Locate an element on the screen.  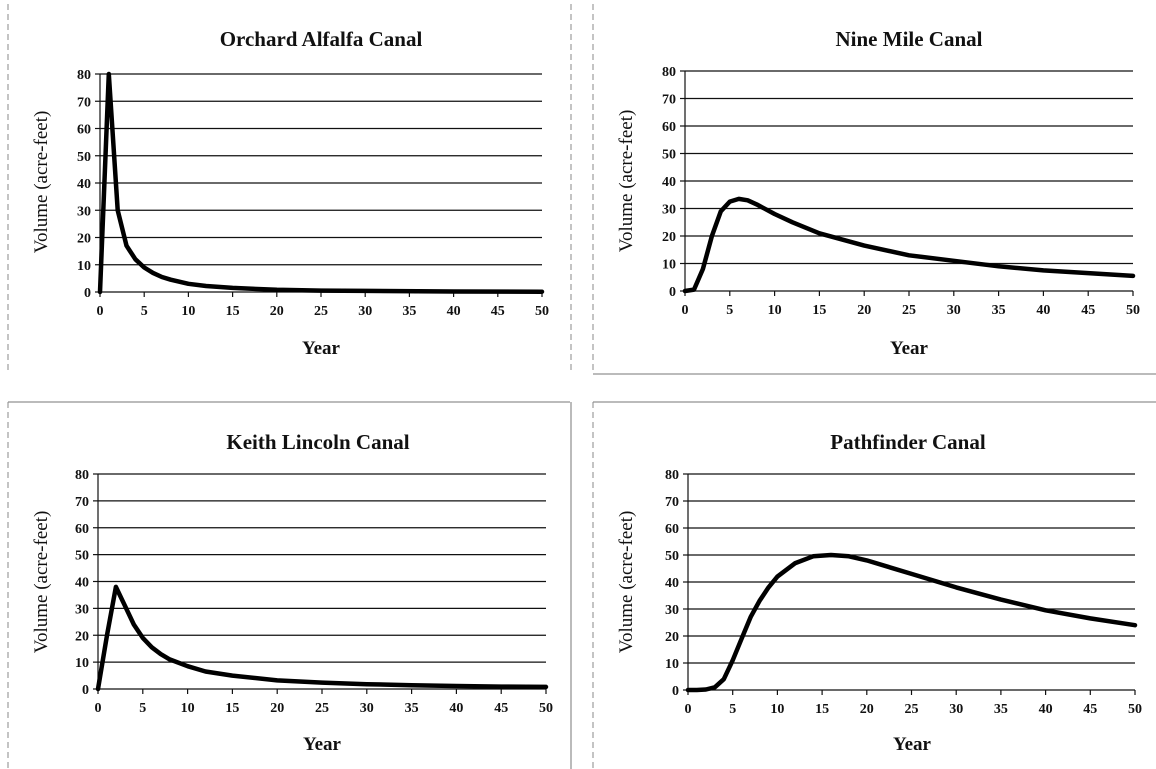
chart-title: Nine Mile Canal is located at coordinates (909, 39).